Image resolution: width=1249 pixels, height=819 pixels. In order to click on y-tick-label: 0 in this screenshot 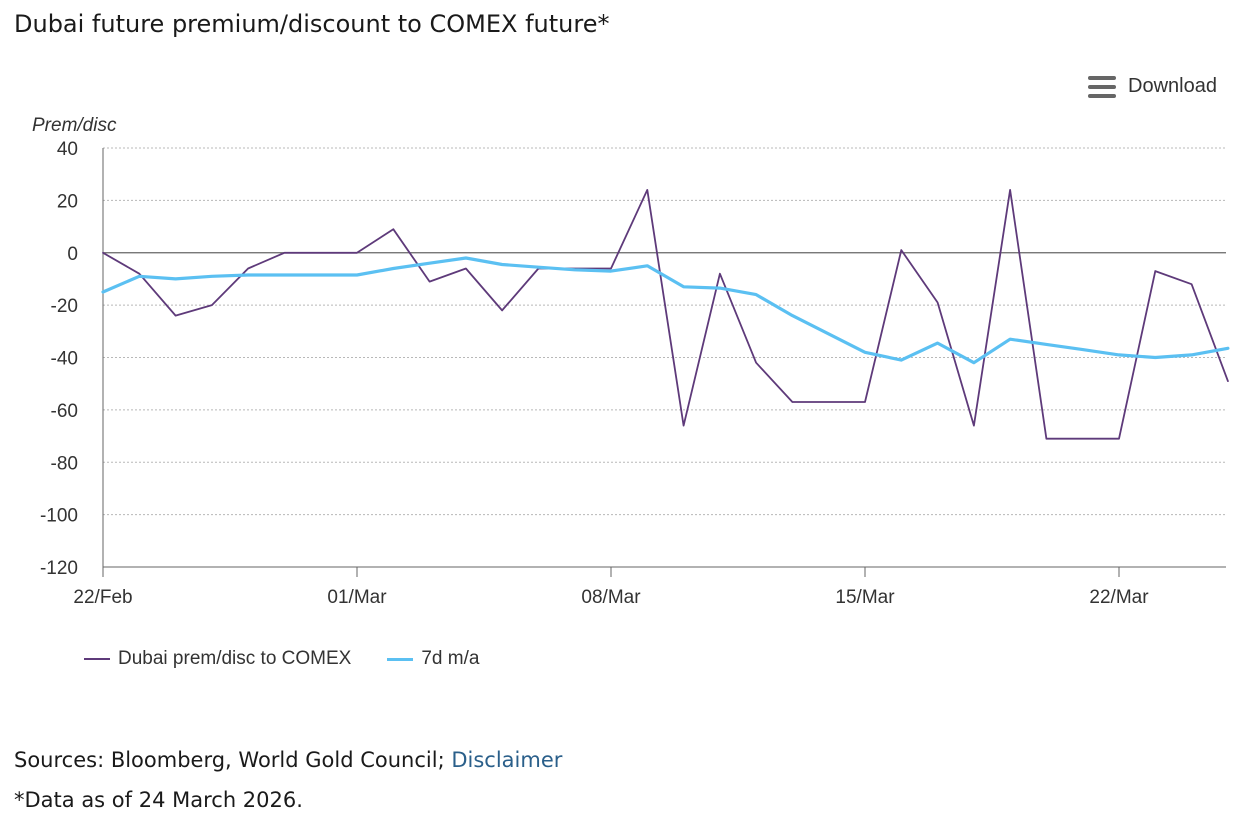, I will do `click(72, 254)`.